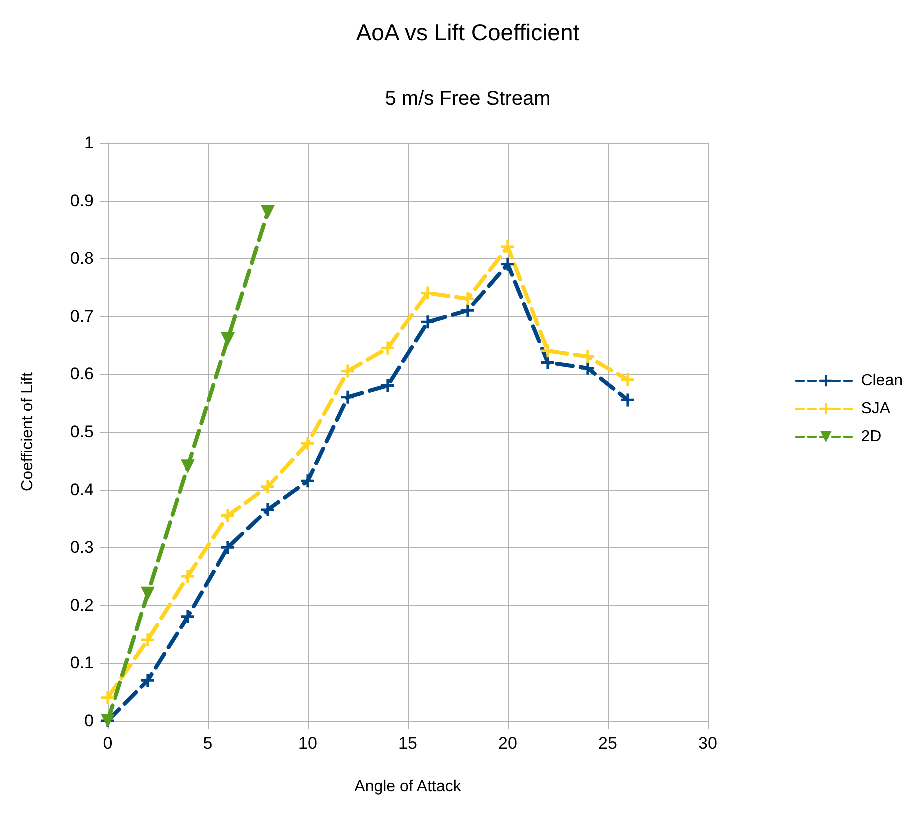 This screenshot has width=919, height=816. I want to click on y-tick-label: 0.4, so click(82, 490).